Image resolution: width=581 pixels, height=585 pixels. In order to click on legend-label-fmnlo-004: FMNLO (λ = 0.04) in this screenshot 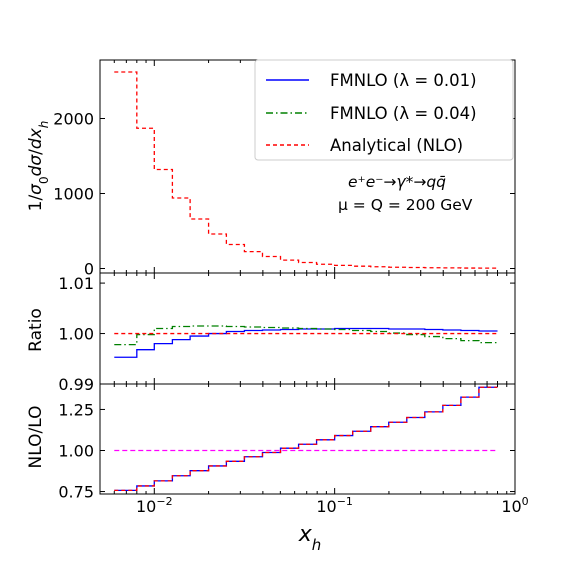, I will do `click(403, 113)`.